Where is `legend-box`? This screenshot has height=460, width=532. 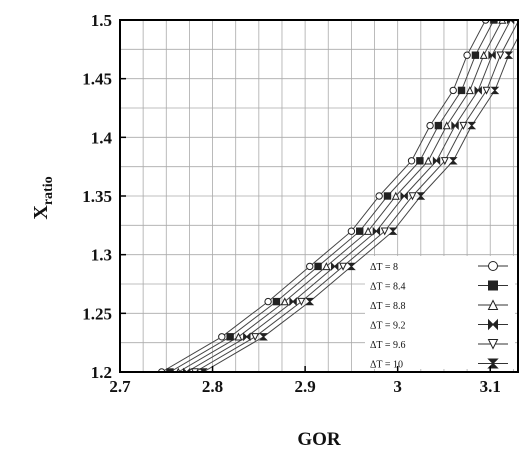
legend-box is located at coordinates (440, 312).